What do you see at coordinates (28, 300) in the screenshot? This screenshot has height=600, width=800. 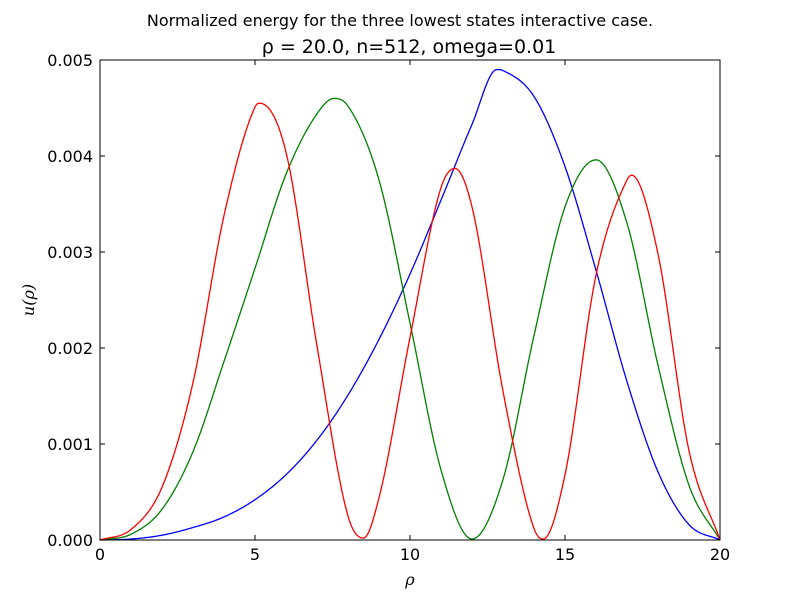 I see `y-axis-label: u(ρ)` at bounding box center [28, 300].